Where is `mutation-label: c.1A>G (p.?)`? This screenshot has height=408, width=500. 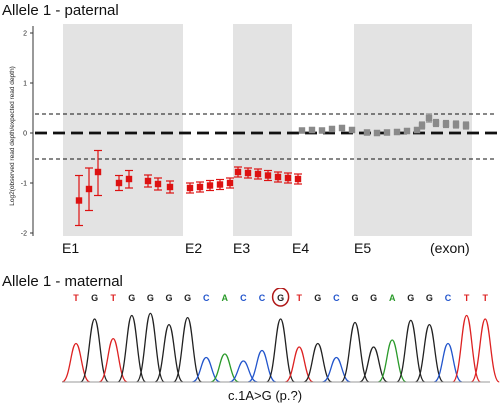 mutation-label: c.1A>G (p.?) is located at coordinates (265, 395).